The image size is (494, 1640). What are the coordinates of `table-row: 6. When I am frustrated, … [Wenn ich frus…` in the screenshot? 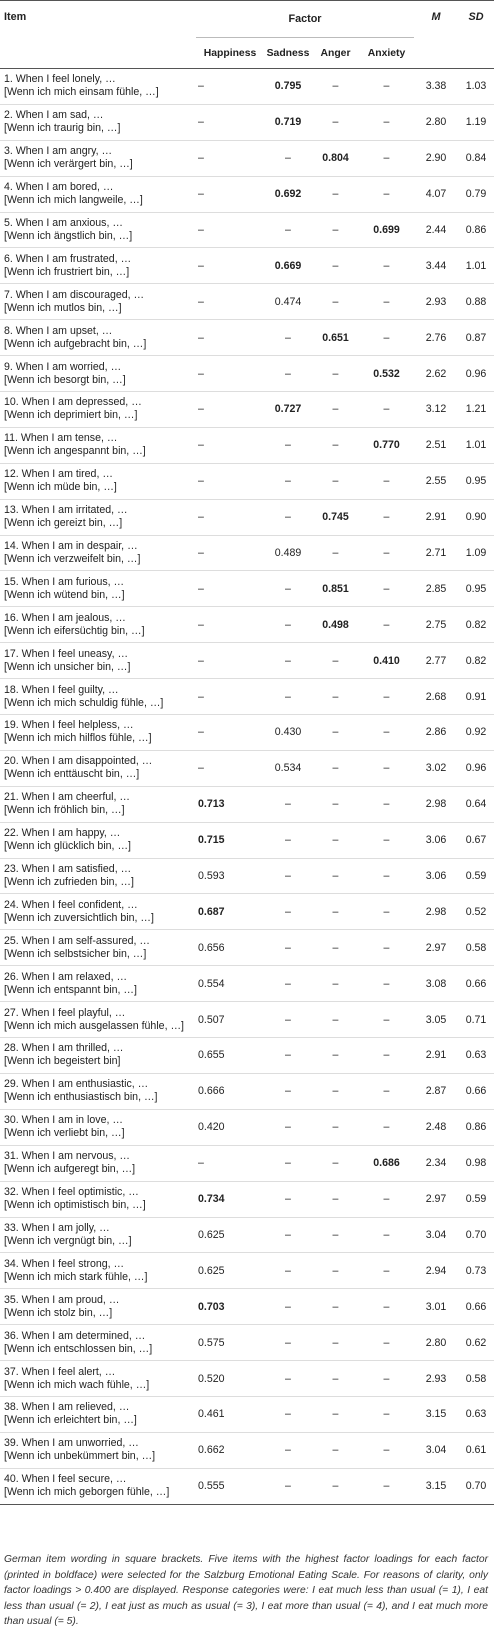 It's located at (247, 266).